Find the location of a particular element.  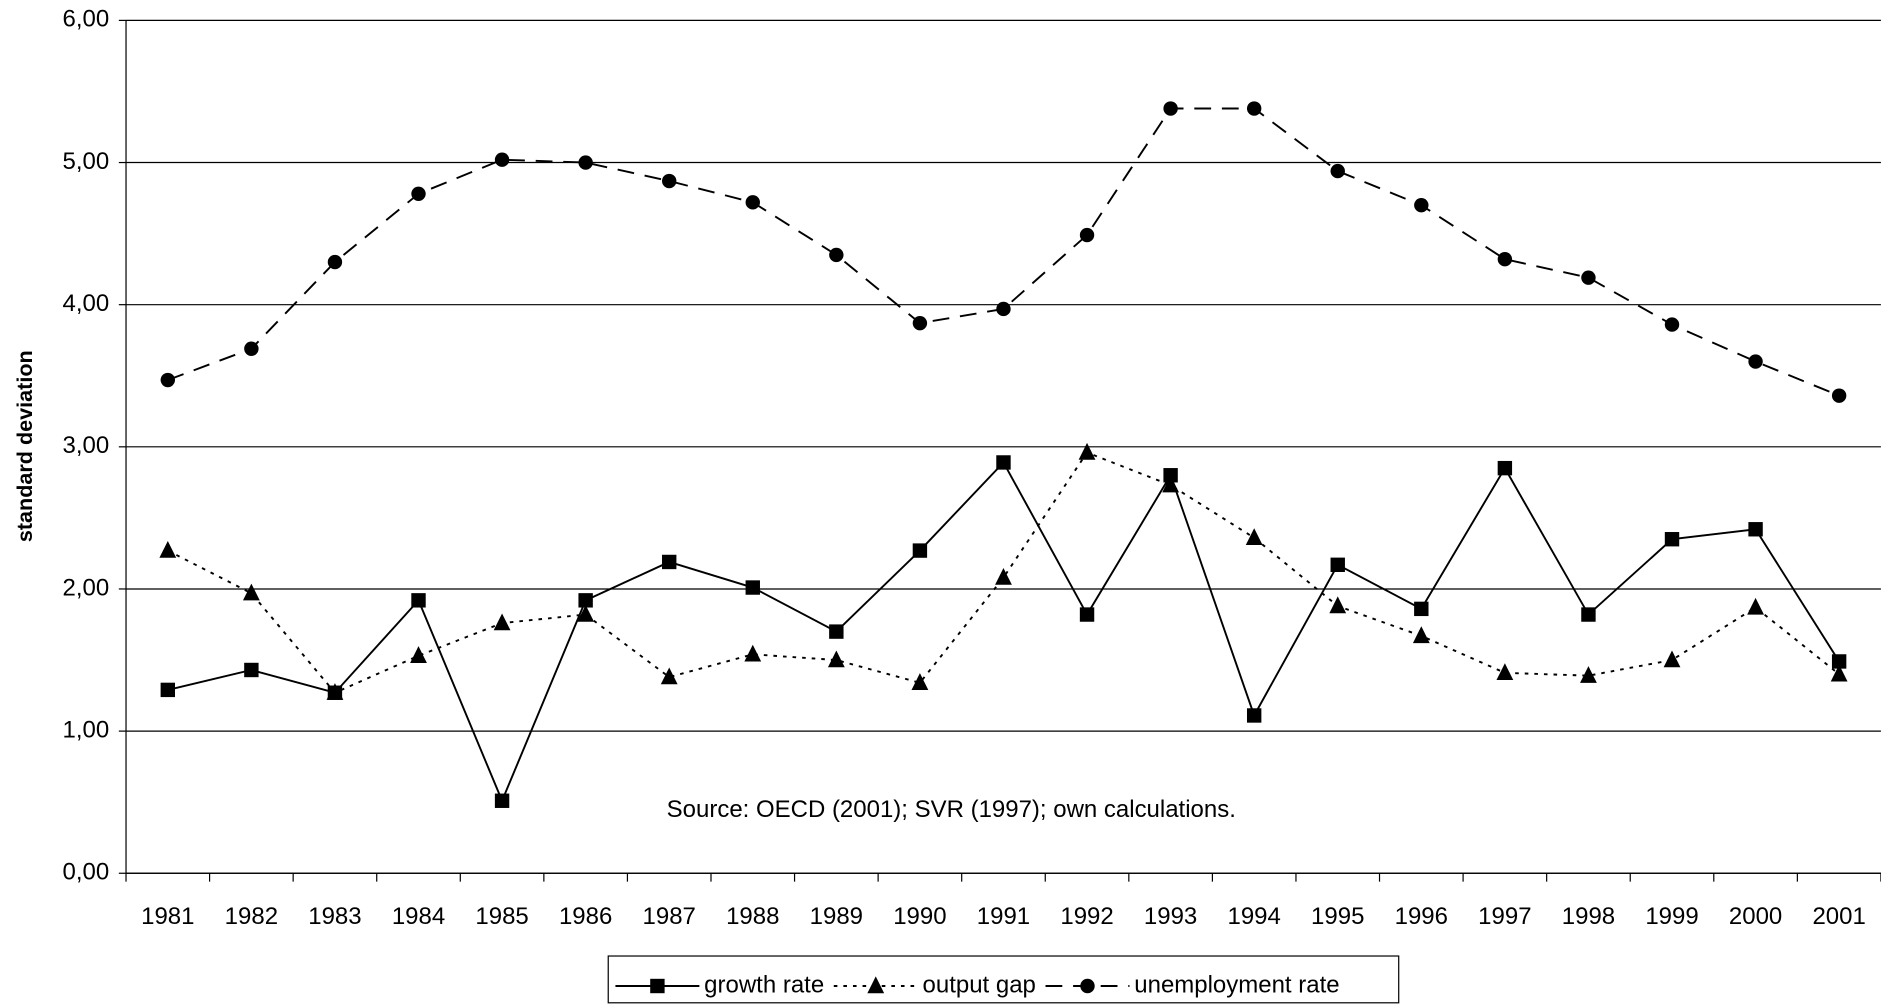

legend-label: growth rate is located at coordinates (764, 984).